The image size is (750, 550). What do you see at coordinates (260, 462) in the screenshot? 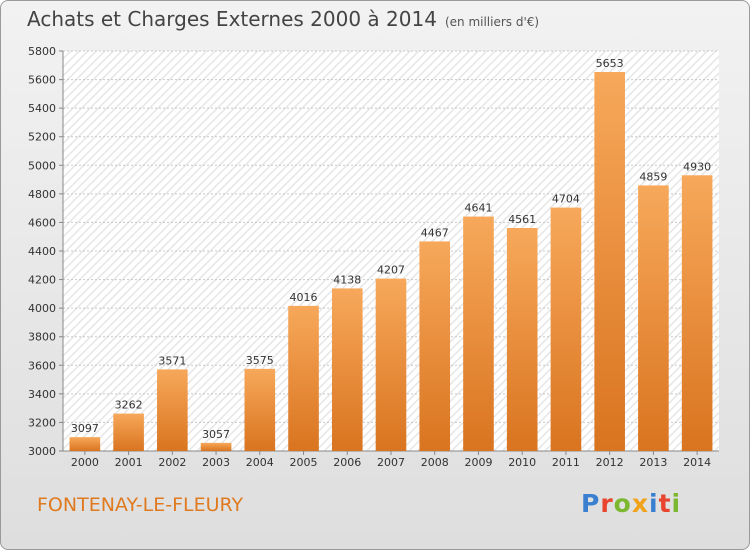
I see `x-tick-label-2004: 2004` at bounding box center [260, 462].